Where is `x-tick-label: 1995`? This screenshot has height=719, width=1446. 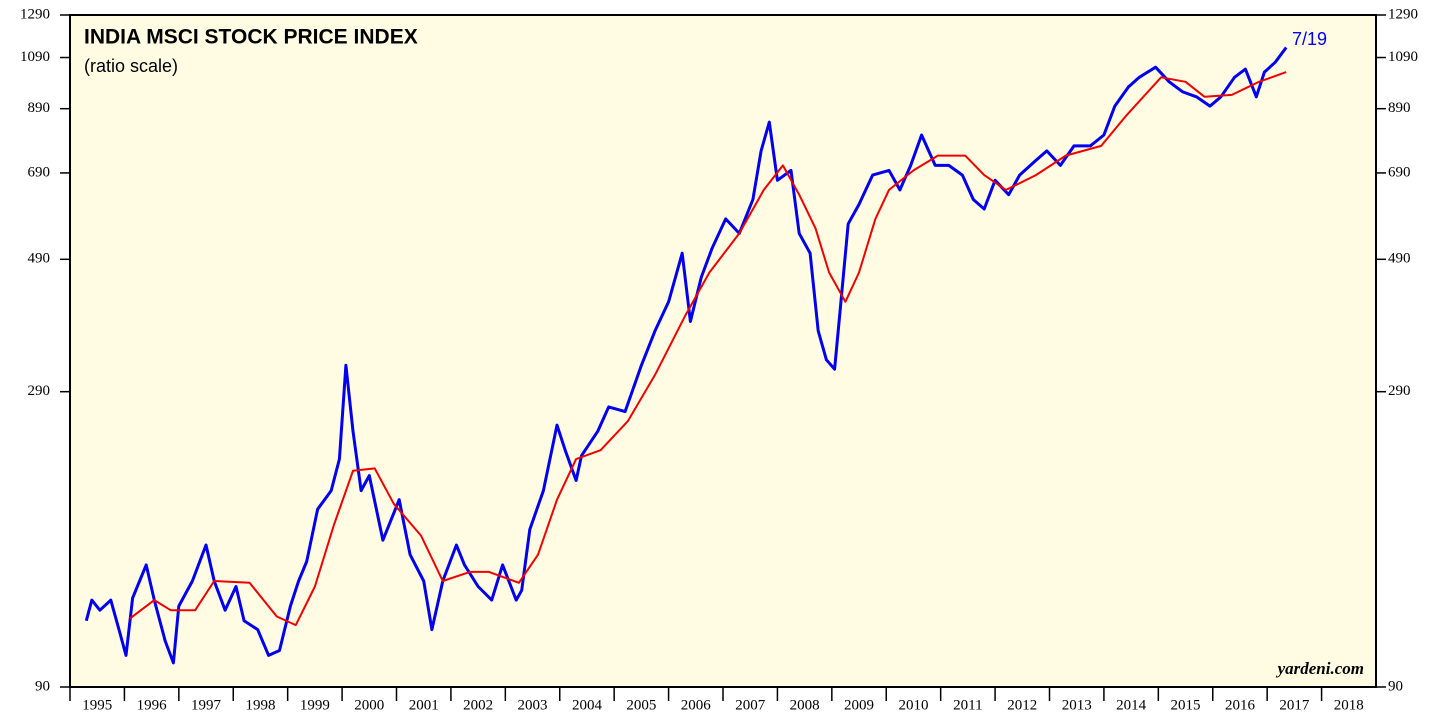 x-tick-label: 1995 is located at coordinates (97, 705).